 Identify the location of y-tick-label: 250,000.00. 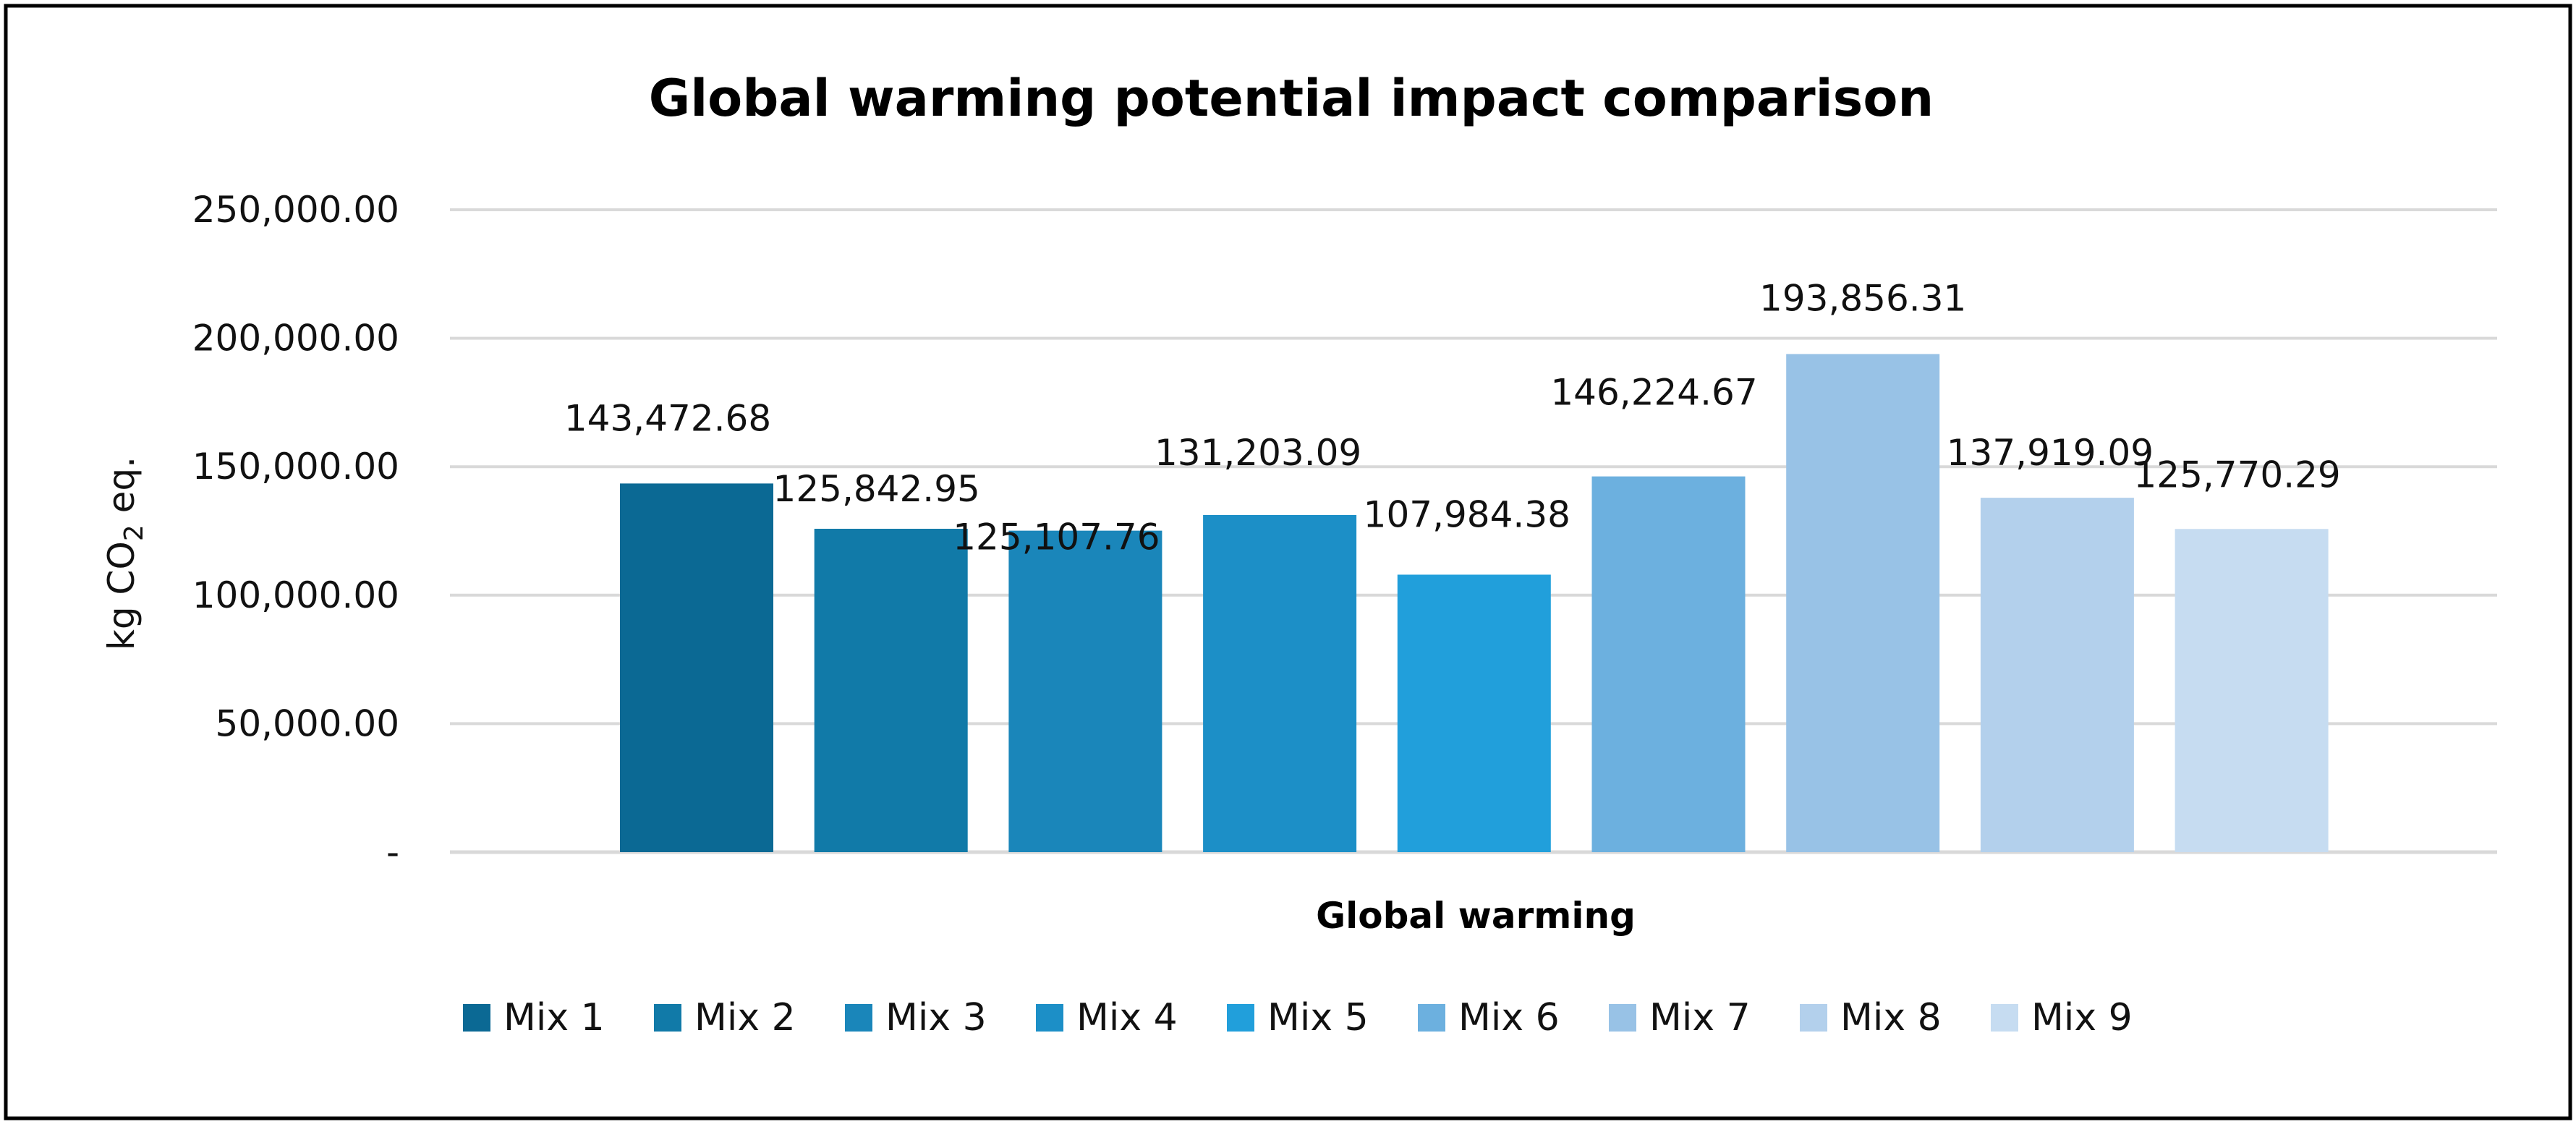
(295, 210).